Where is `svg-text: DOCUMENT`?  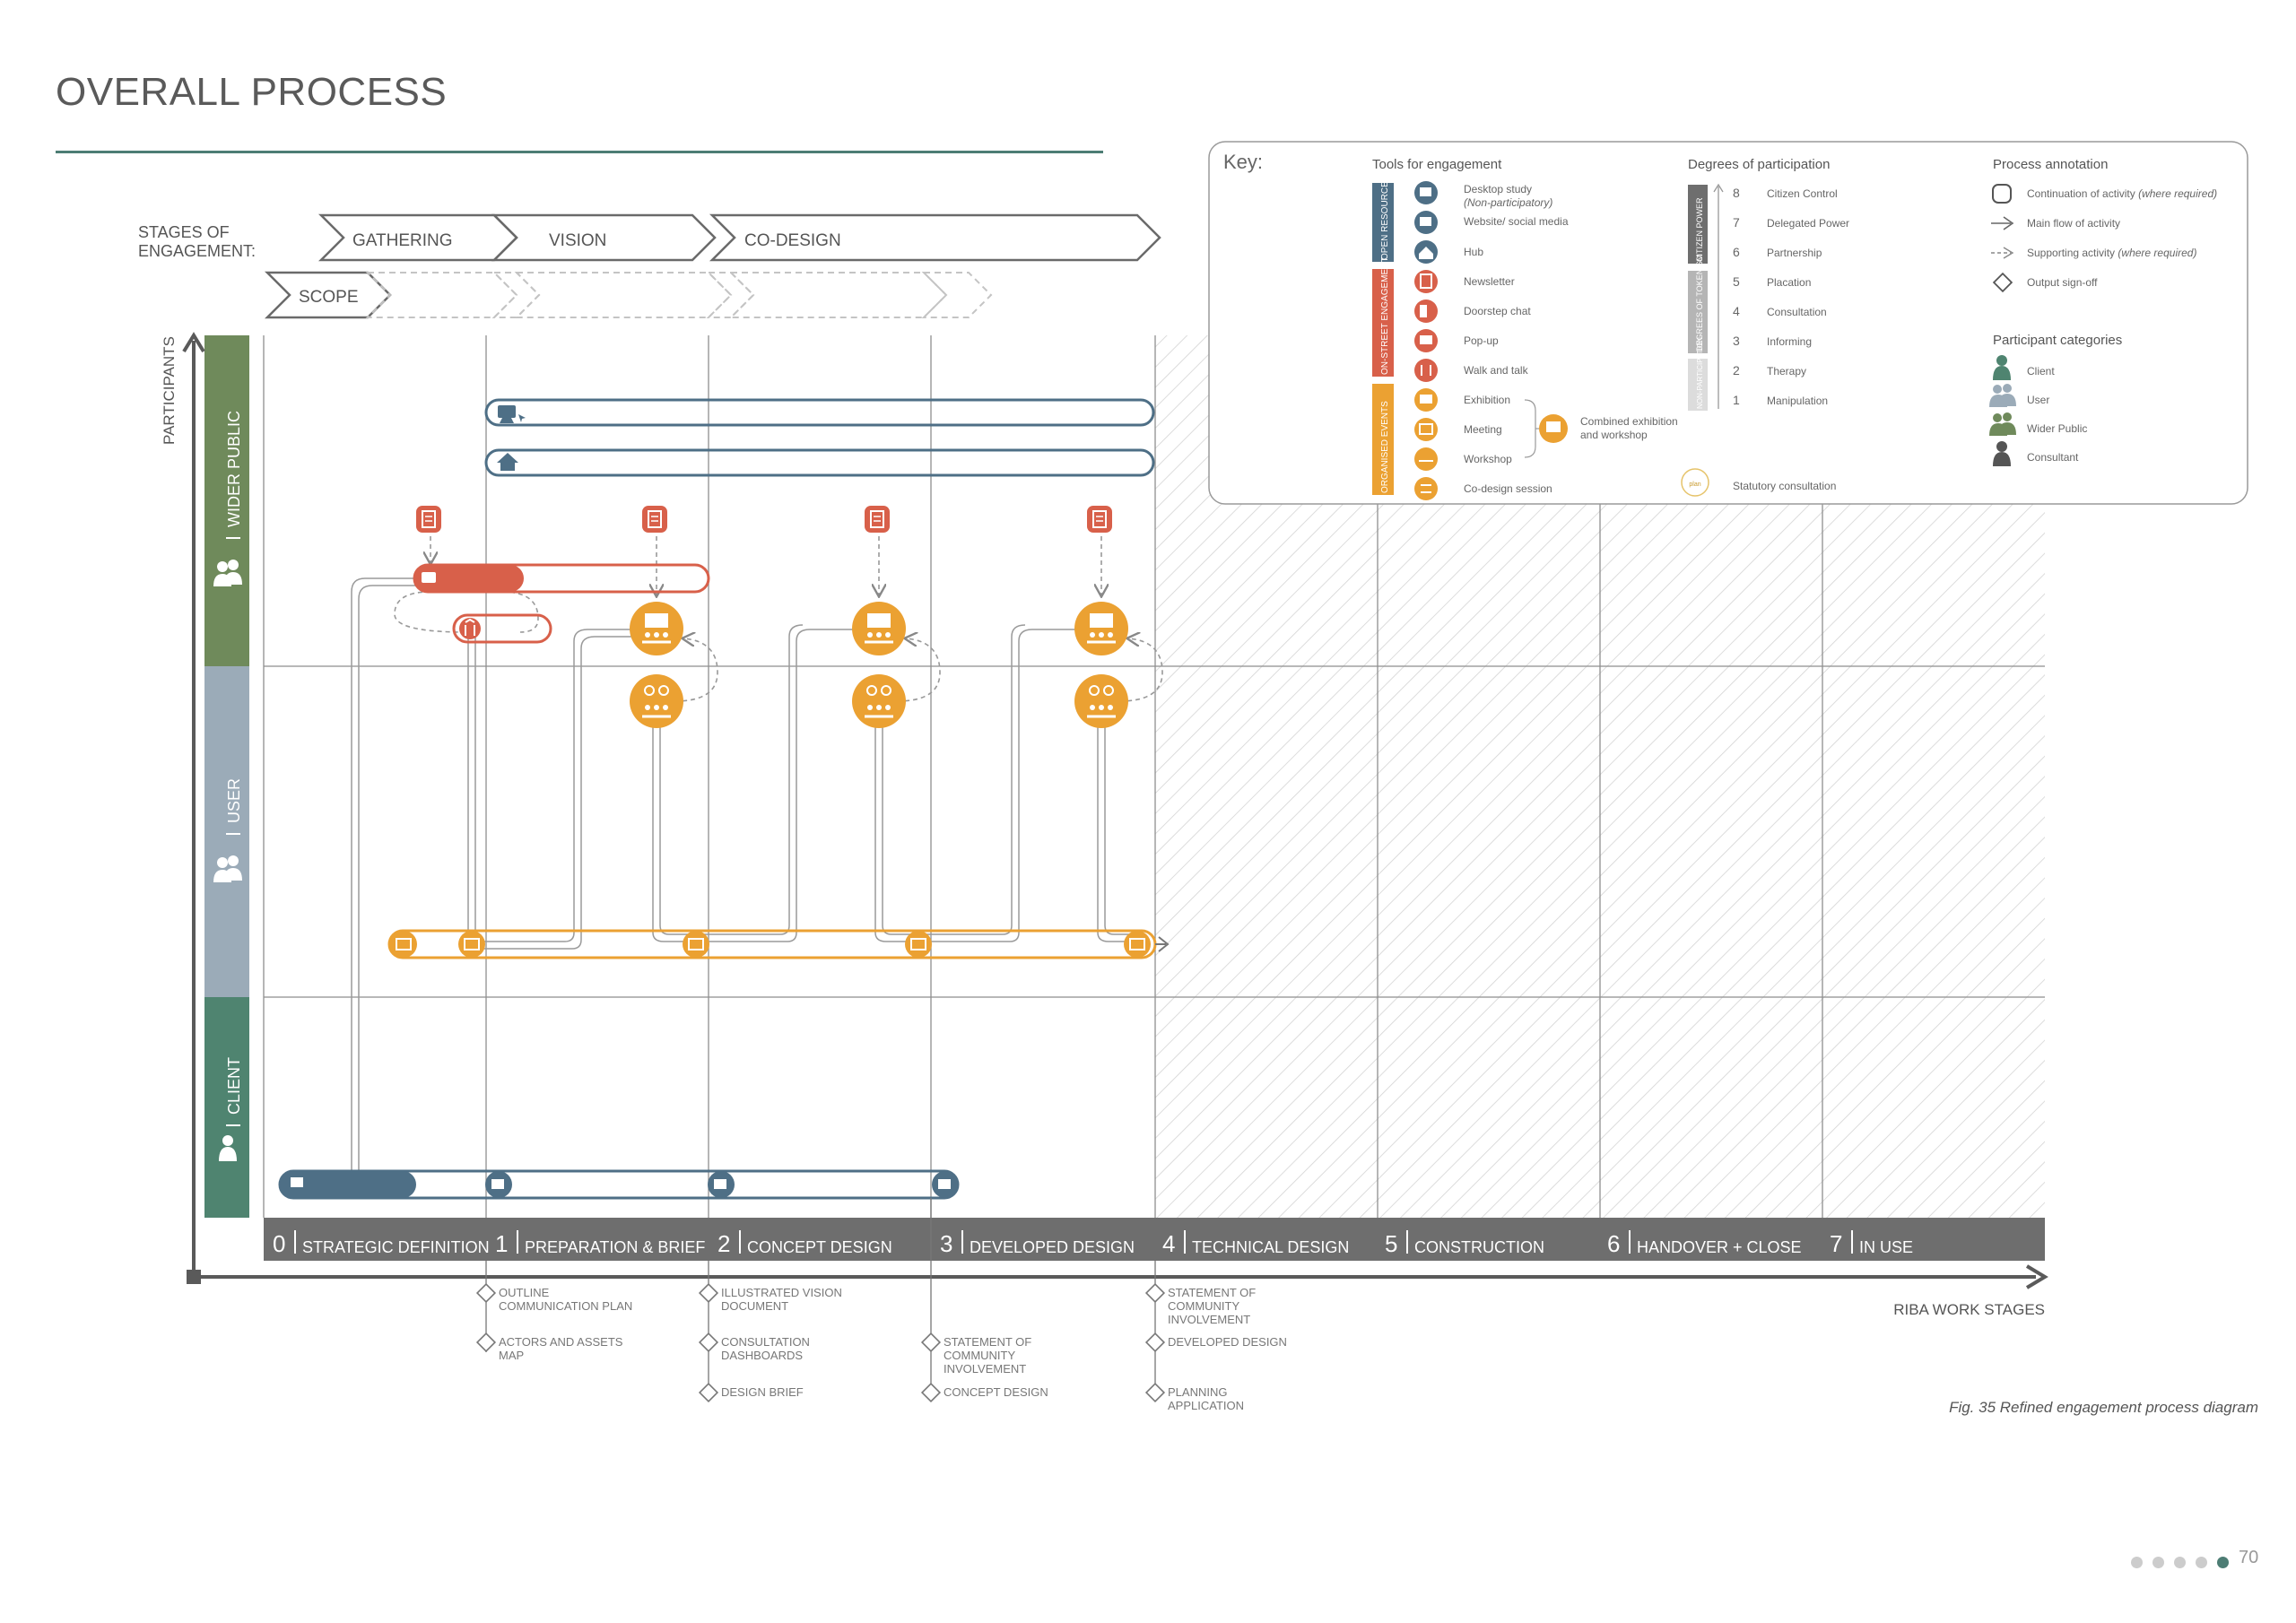 svg-text: DOCUMENT is located at coordinates (754, 1306).